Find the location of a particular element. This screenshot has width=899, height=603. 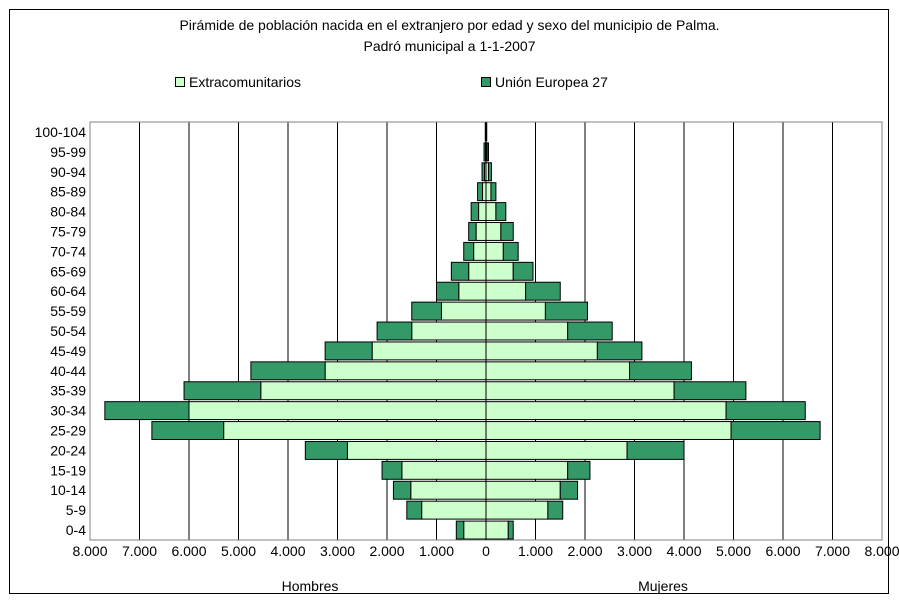

chart-subtitle: Padró municipal a 1-1-2007 is located at coordinates (449, 46).